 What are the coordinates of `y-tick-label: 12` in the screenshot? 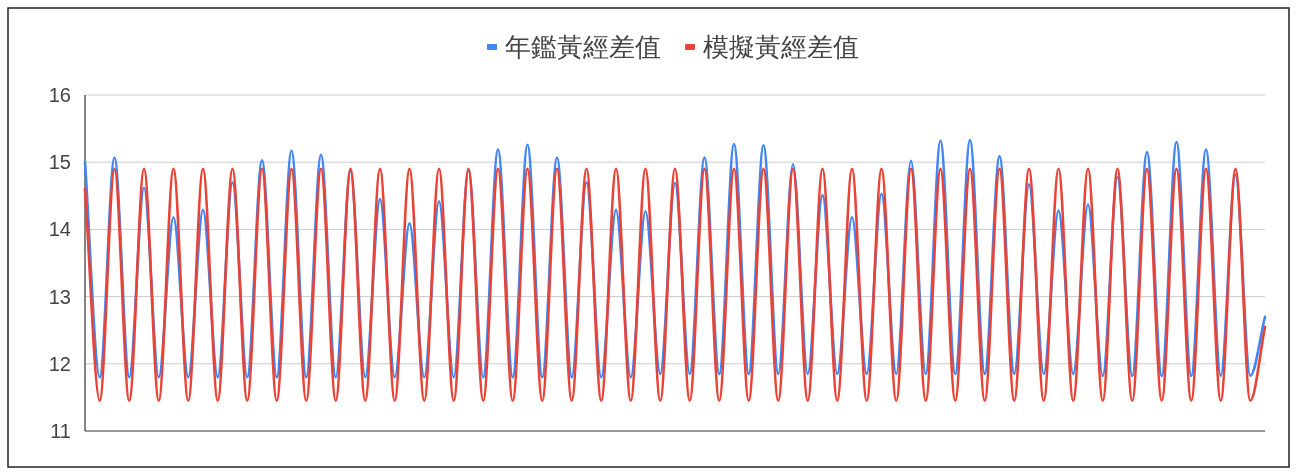 It's located at (59, 363).